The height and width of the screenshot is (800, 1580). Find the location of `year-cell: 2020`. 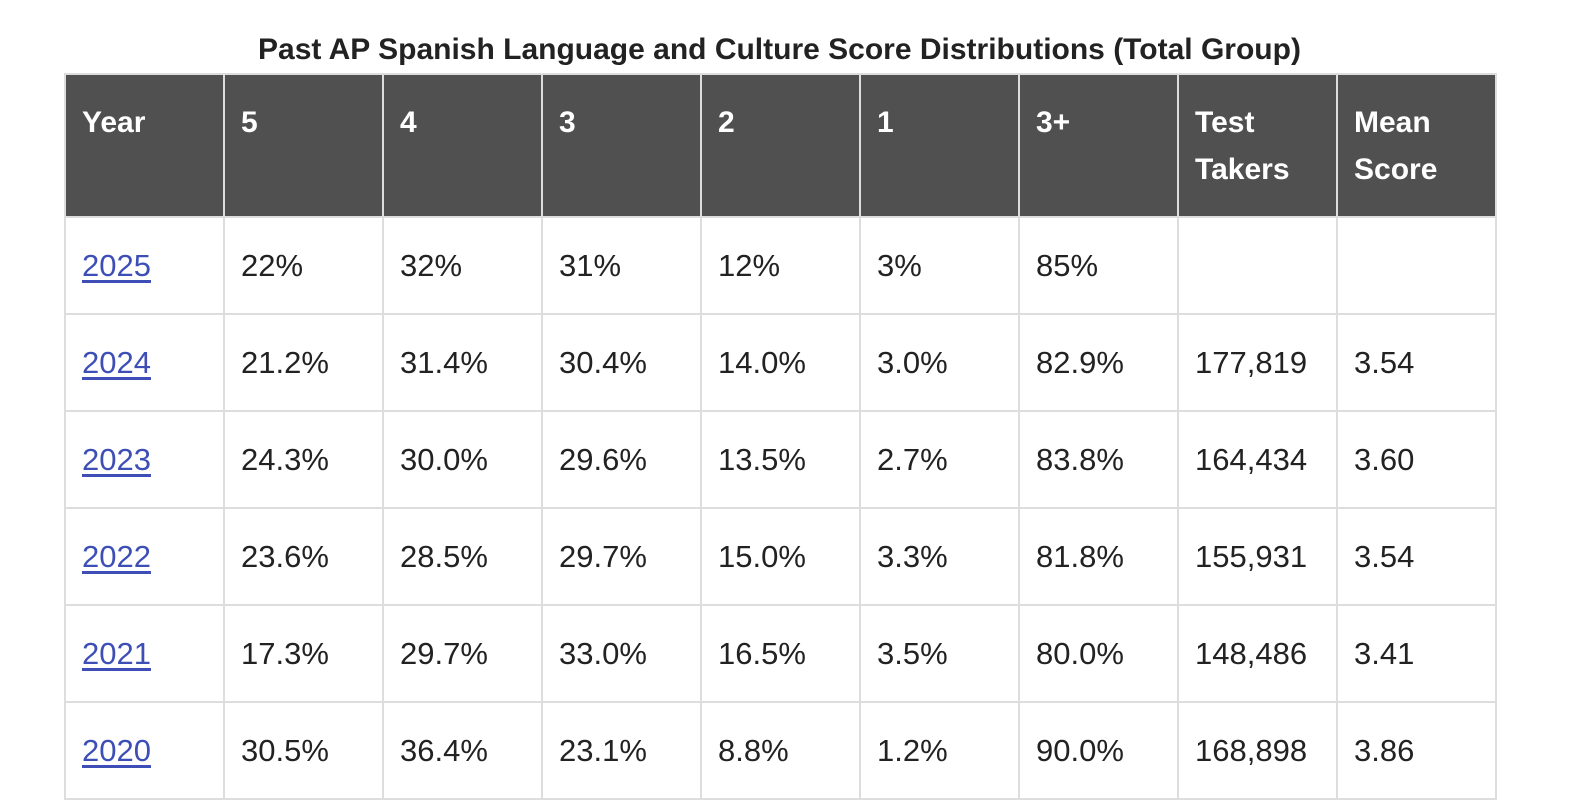

year-cell: 2020 is located at coordinates (144, 750).